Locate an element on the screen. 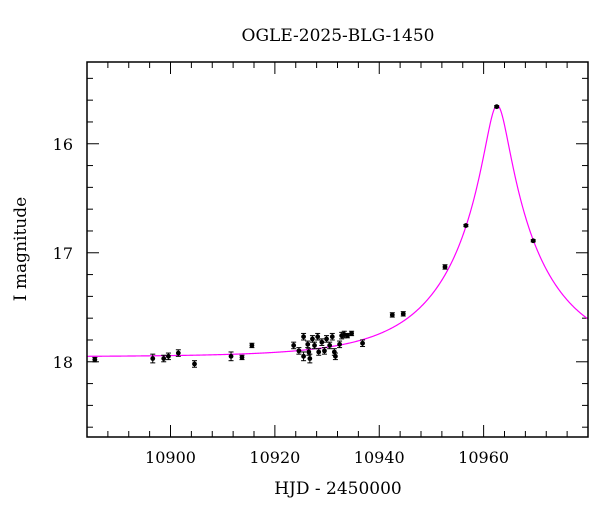 The width and height of the screenshot is (600, 516). y-tick-label: 17 is located at coordinates (63, 253).